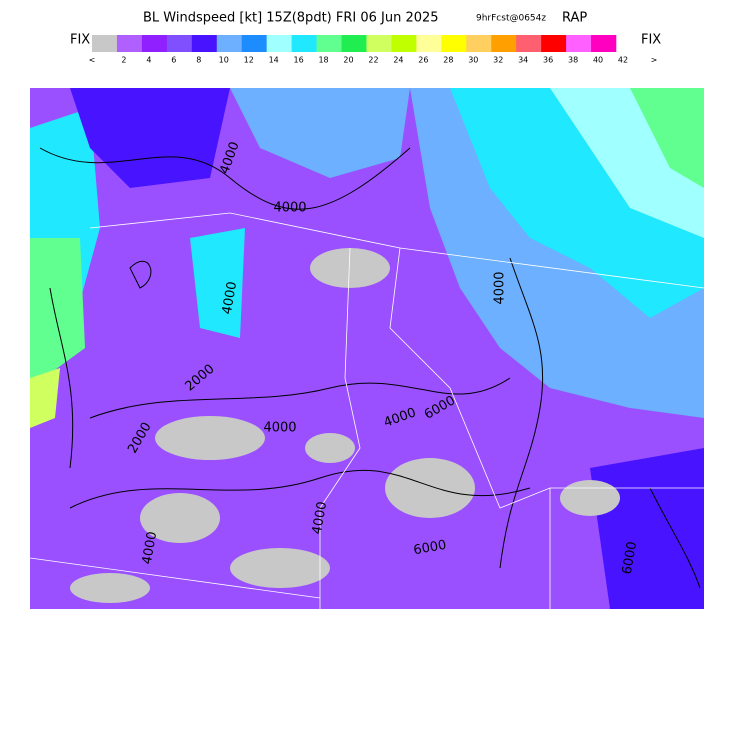 Image resolution: width=734 pixels, height=738 pixels. What do you see at coordinates (123, 60) in the screenshot?
I see `legend-label: 2` at bounding box center [123, 60].